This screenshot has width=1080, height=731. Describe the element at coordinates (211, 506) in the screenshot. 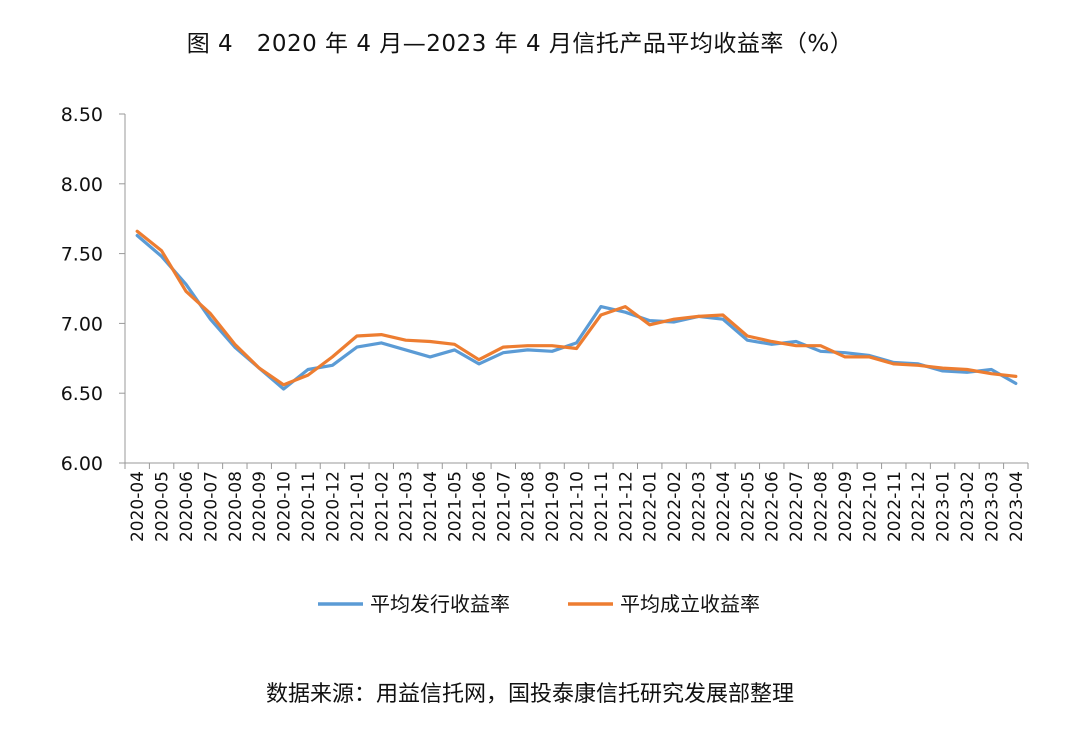

I see `x-tick-label: 2020-07` at that location.